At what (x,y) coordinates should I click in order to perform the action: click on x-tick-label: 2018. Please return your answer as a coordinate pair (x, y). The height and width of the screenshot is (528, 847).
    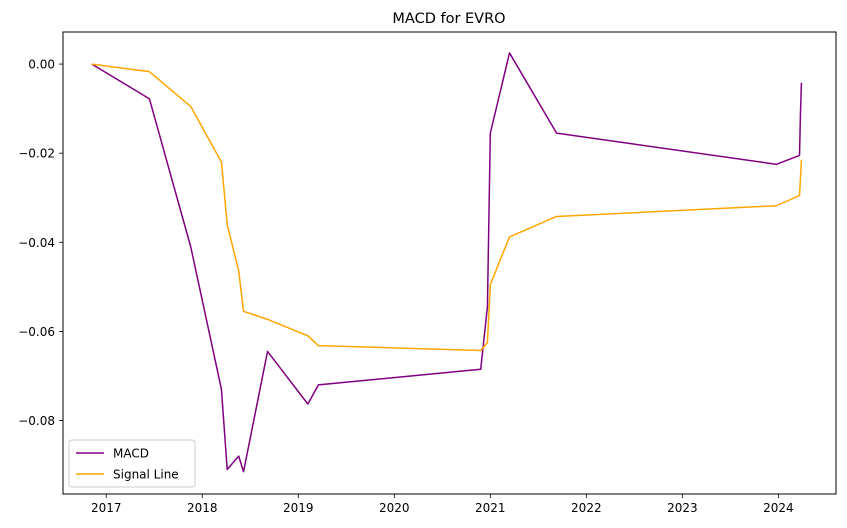
    Looking at the image, I should click on (202, 508).